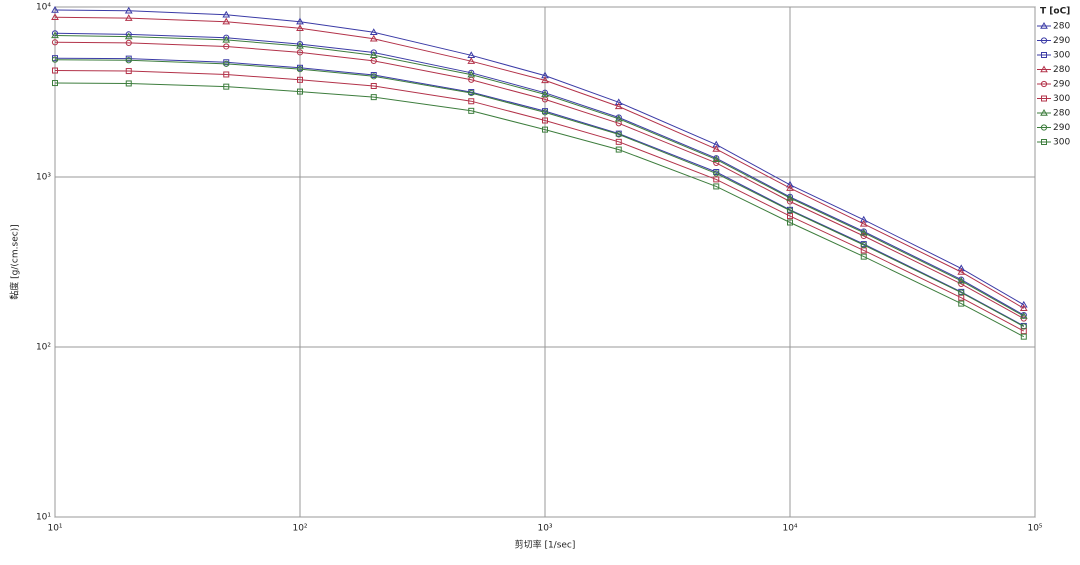  Describe the element at coordinates (545, 545) in the screenshot. I see `x-axis-label: 剪切率 [1/sec]` at that location.